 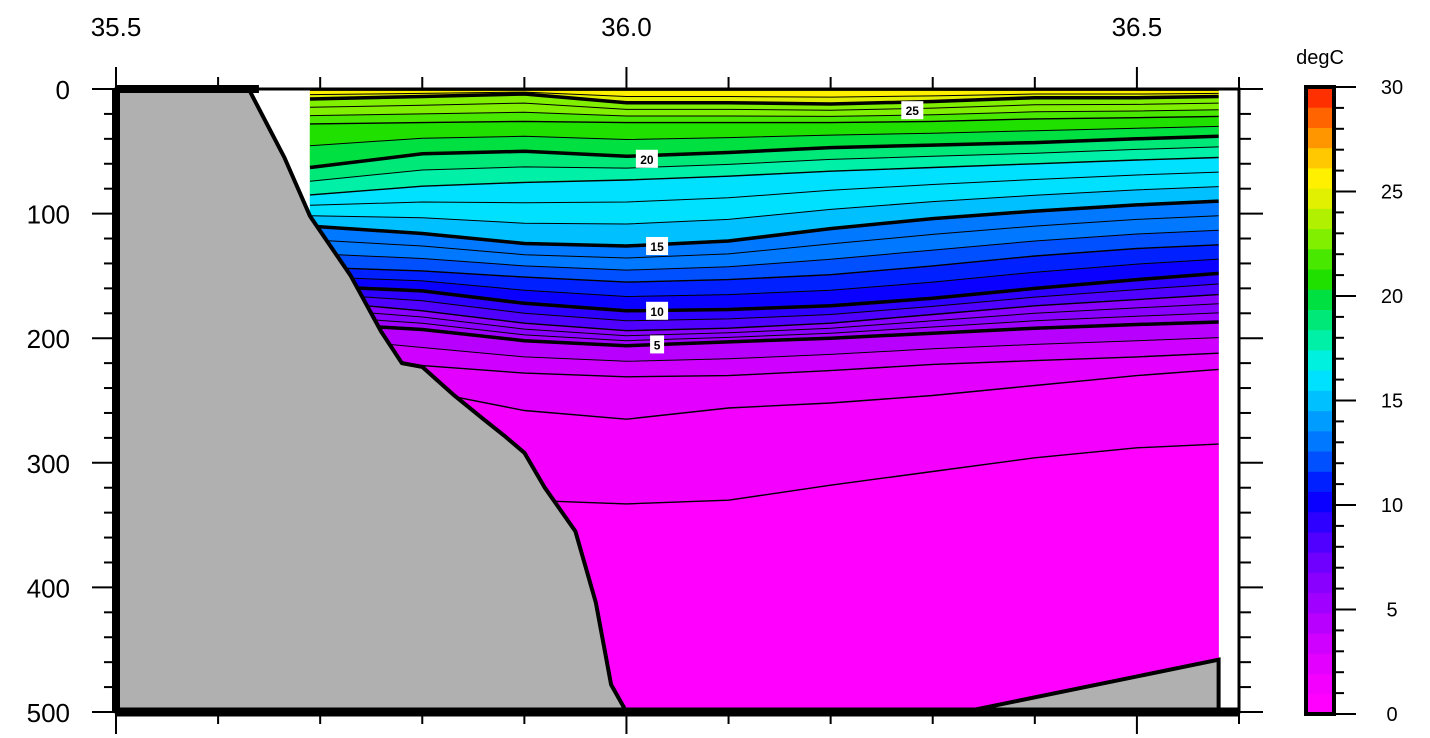 What do you see at coordinates (1353, 401) in the screenshot?
I see `colorbar: 0 5 10 15 20 25 30` at bounding box center [1353, 401].